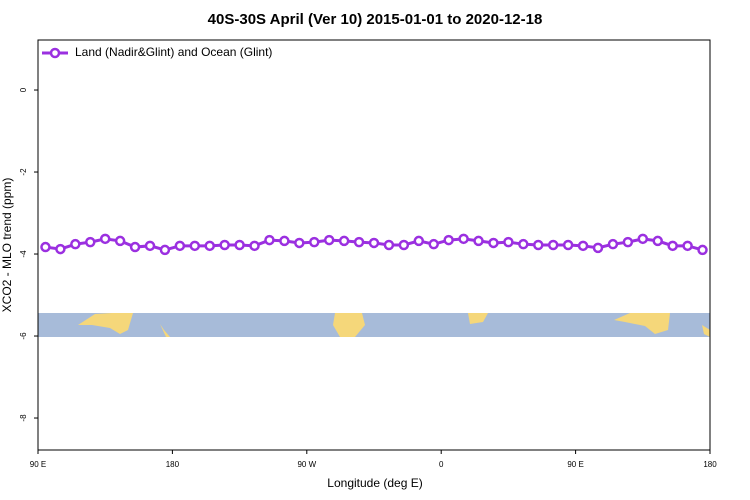  I want to click on y-axis-label: XCO2 - MLO trend (ppm), so click(7, 245).